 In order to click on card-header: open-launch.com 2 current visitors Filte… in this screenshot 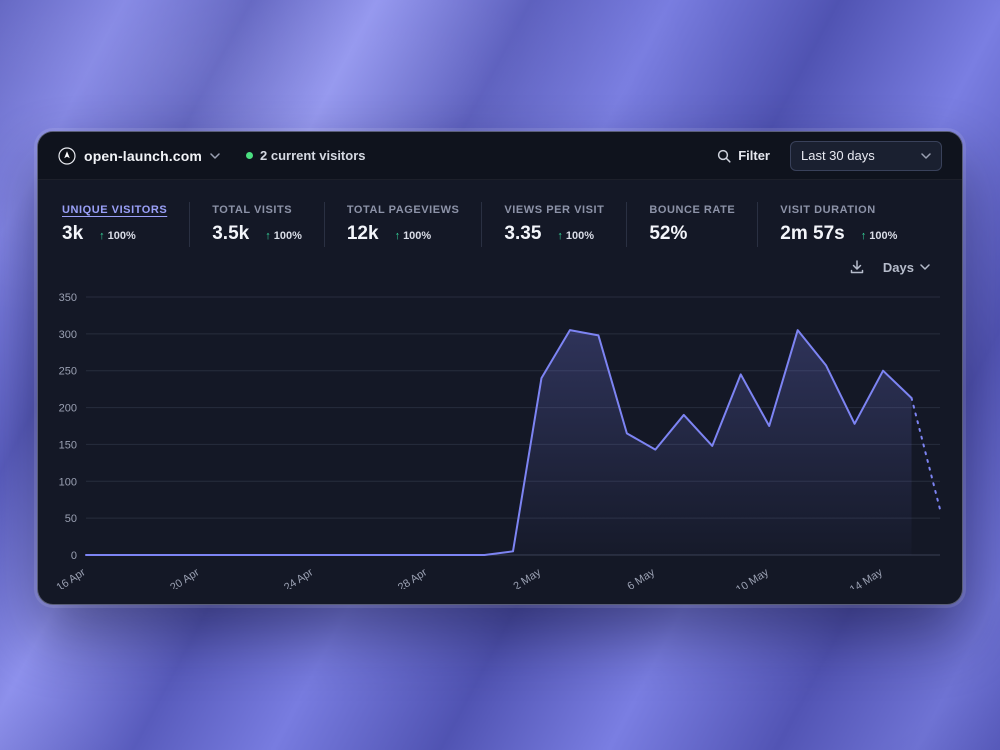, I will do `click(500, 156)`.